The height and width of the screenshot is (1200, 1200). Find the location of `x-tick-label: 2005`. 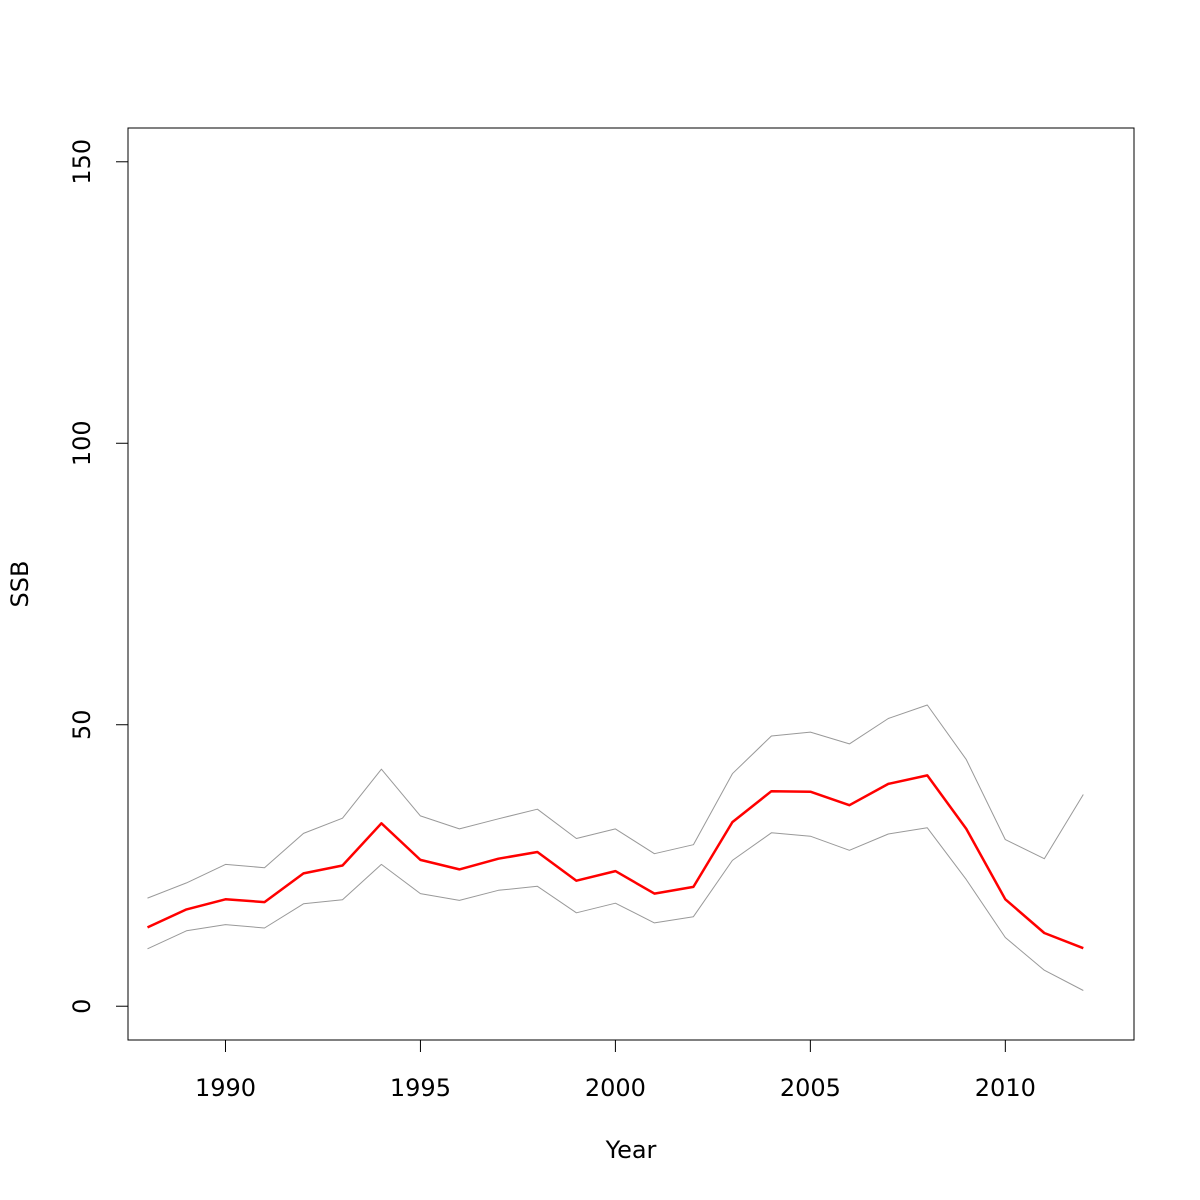

x-tick-label: 2005 is located at coordinates (810, 1088).